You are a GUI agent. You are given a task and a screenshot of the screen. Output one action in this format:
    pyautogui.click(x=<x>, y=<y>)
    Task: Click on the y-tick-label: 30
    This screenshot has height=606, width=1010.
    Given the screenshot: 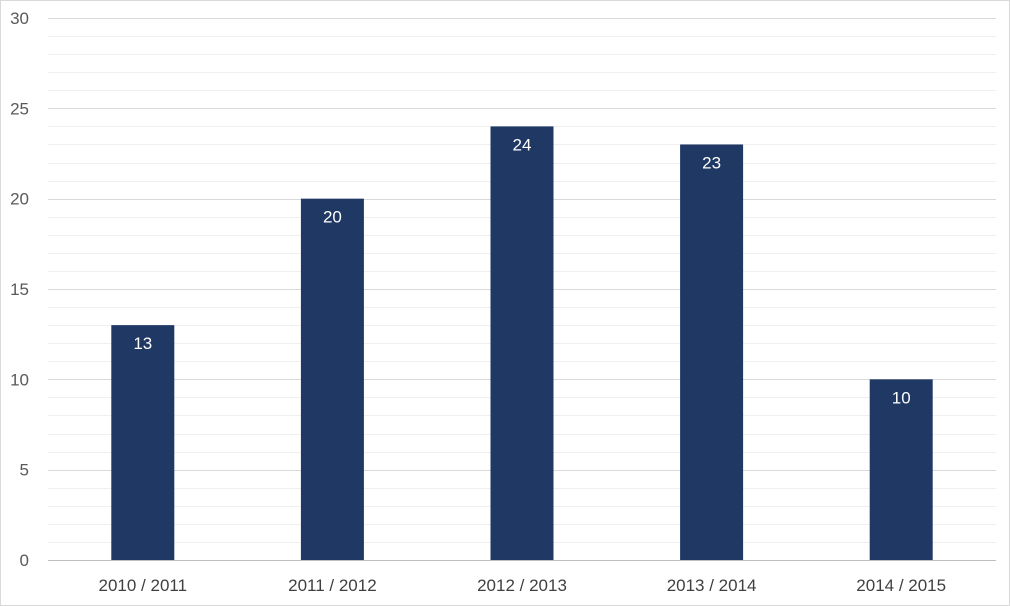 What is the action you would take?
    pyautogui.click(x=19, y=18)
    